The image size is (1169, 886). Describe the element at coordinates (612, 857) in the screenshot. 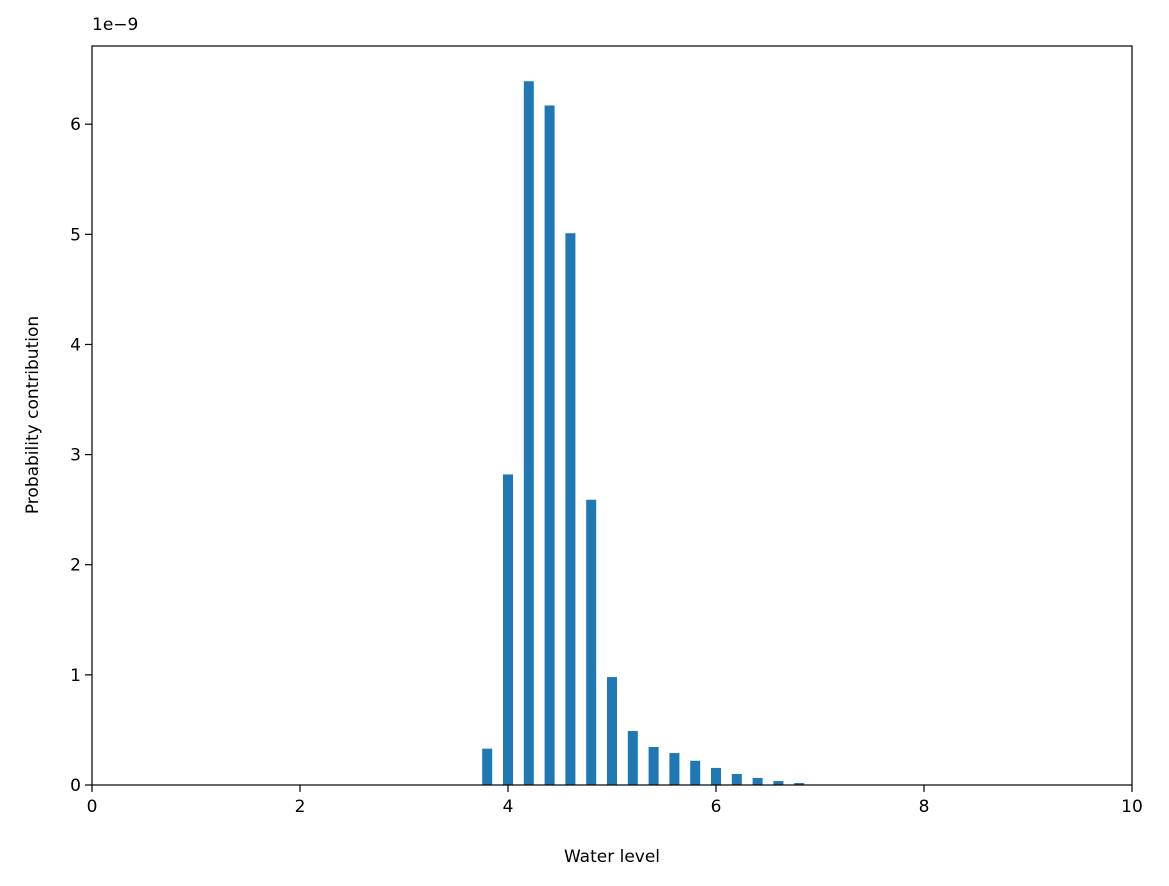

I see `x-axis-label: Water level` at that location.